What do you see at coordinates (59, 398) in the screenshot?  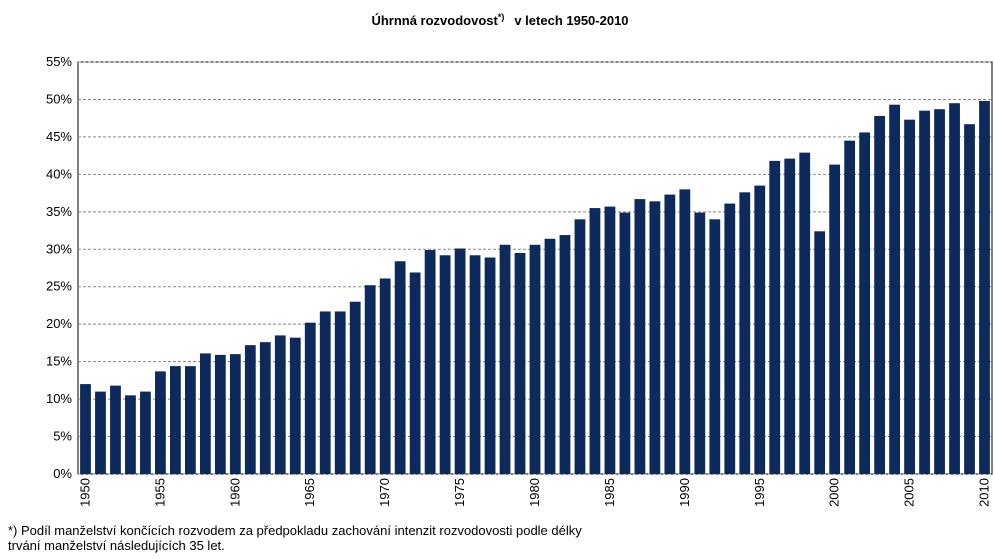 I see `y-tick-label: 10%` at bounding box center [59, 398].